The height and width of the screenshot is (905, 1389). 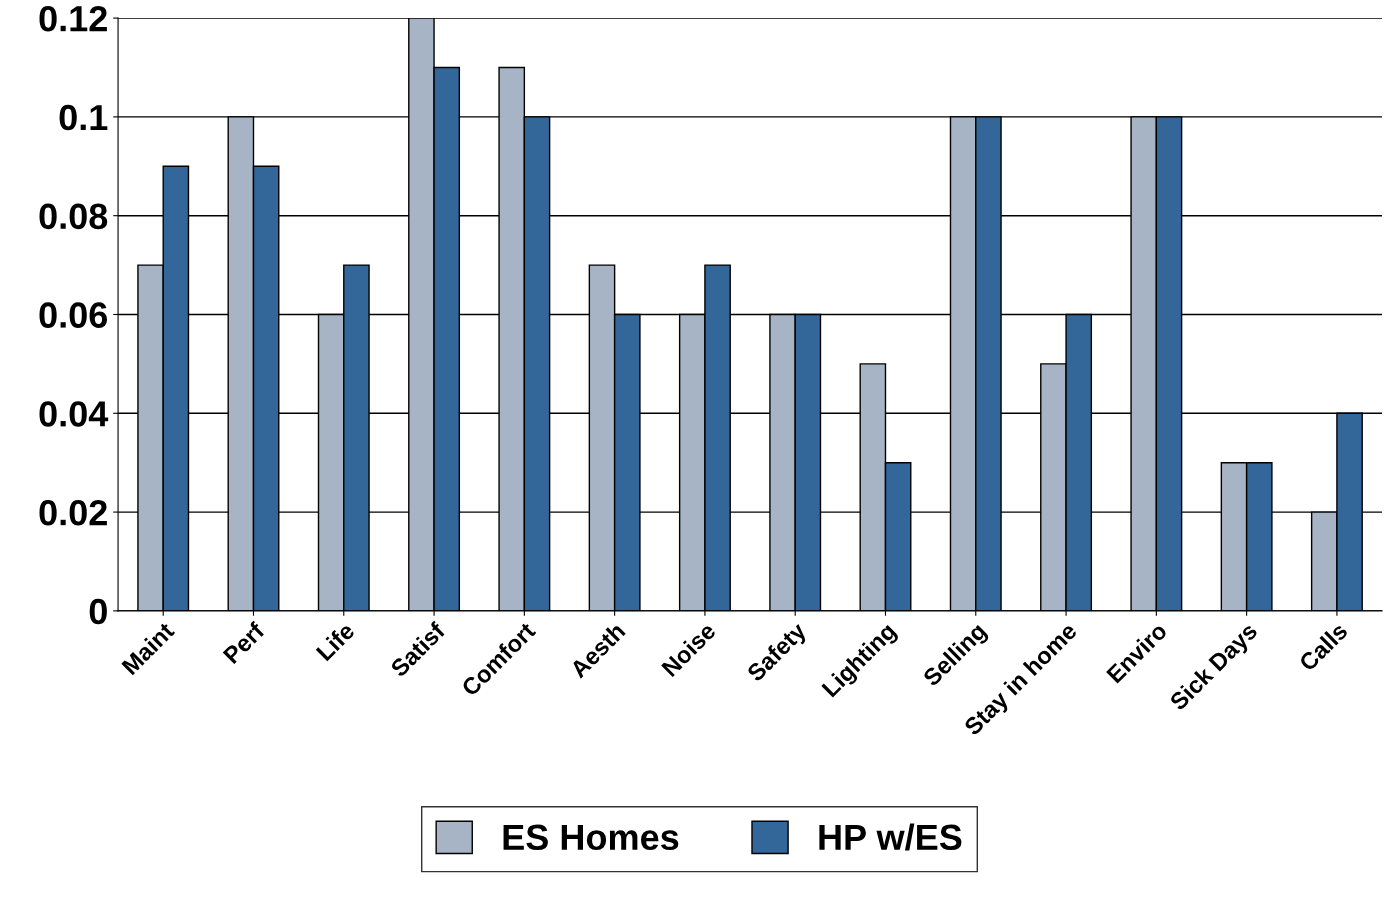 I want to click on y-tick-label: 0.04, so click(x=74, y=414).